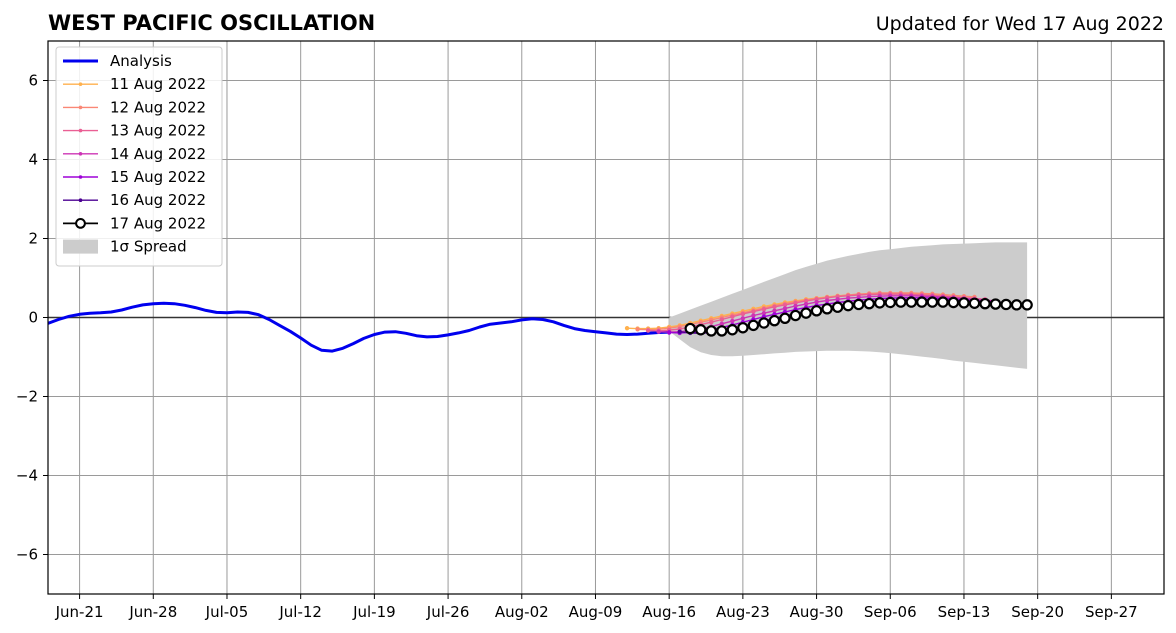 This screenshot has height=633, width=1176. I want to click on legend-label: 17 Aug 2022, so click(158, 223).